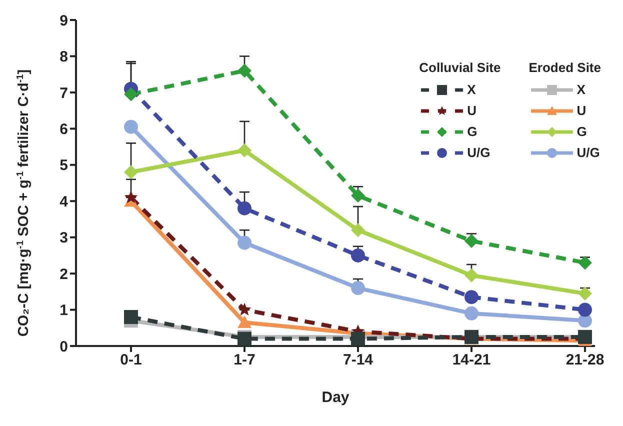  Describe the element at coordinates (358, 360) in the screenshot. I see `x-tick-label: 7-14` at that location.